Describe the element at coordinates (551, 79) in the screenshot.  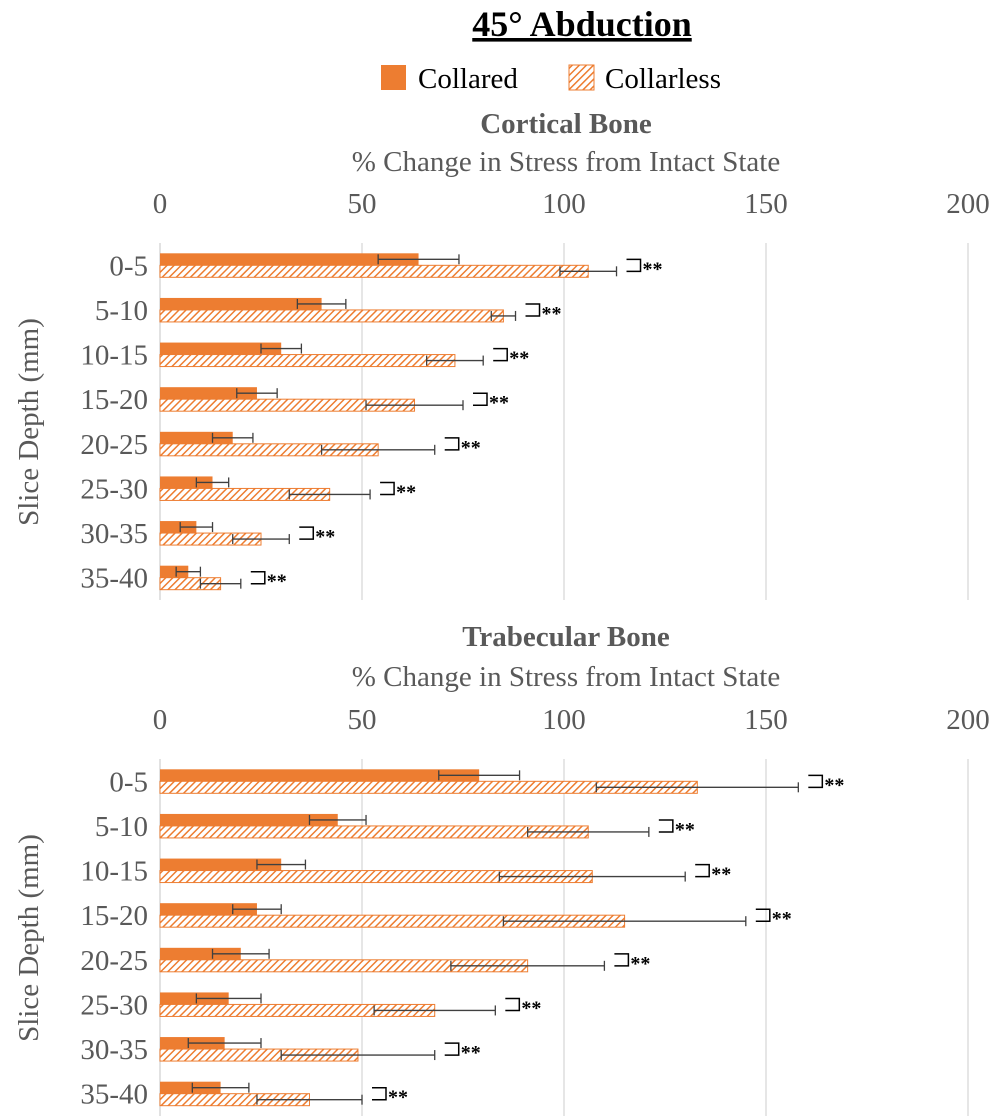
I see `legend: Collared Collarless` at that location.